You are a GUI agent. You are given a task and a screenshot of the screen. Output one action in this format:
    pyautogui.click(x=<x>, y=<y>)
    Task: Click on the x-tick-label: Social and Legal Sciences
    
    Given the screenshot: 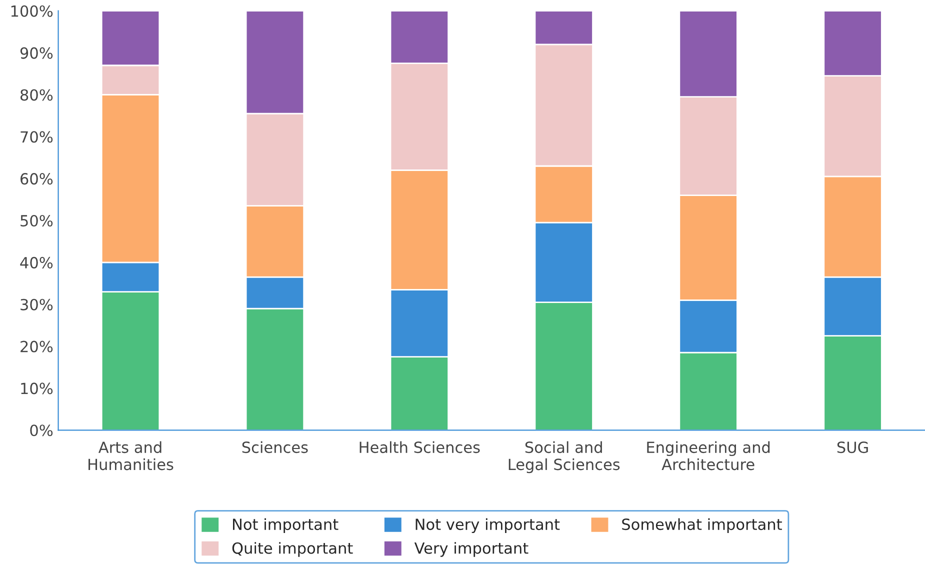 What is the action you would take?
    pyautogui.click(x=564, y=457)
    